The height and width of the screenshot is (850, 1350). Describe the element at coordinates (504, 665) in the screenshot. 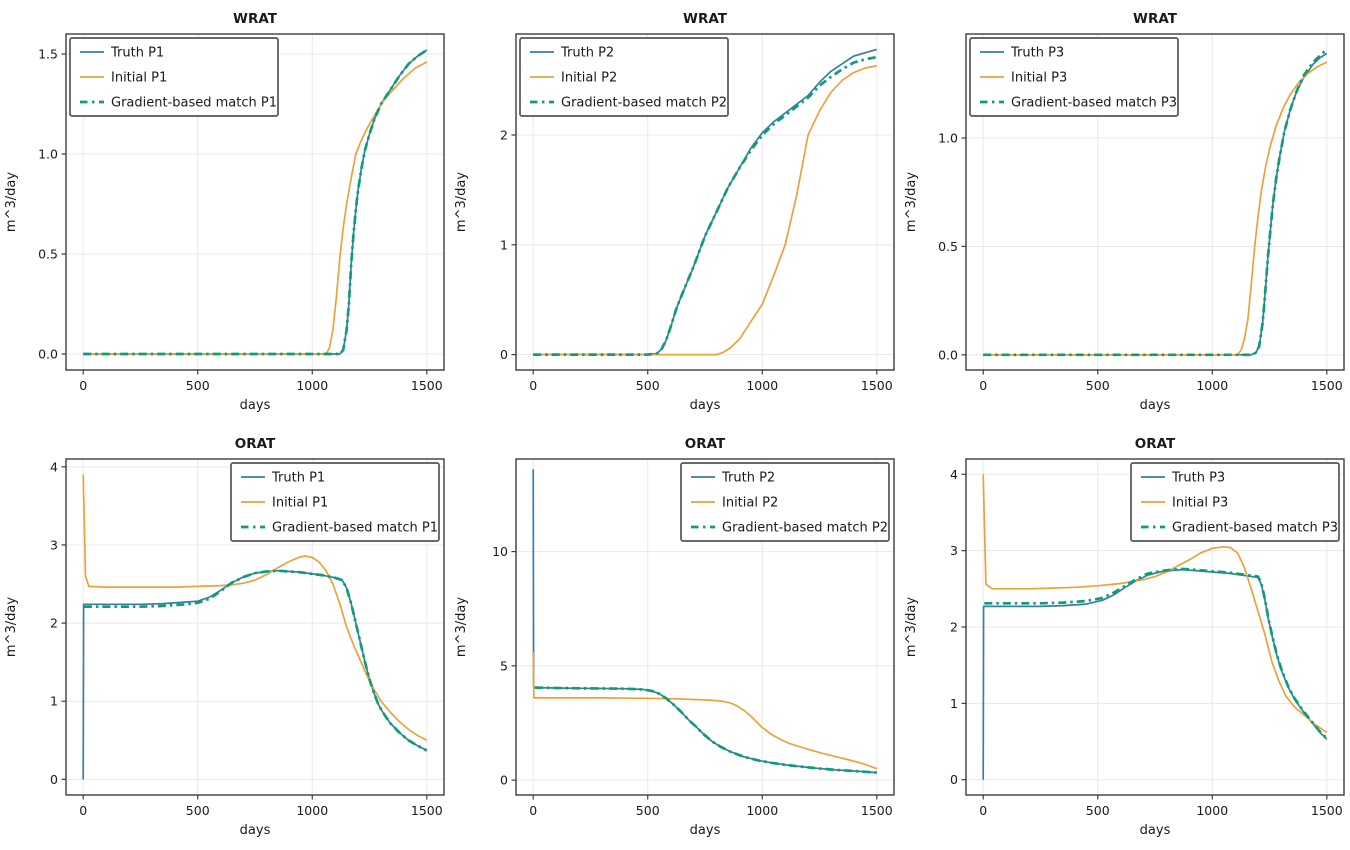

I see `y-tick-label: 5` at that location.